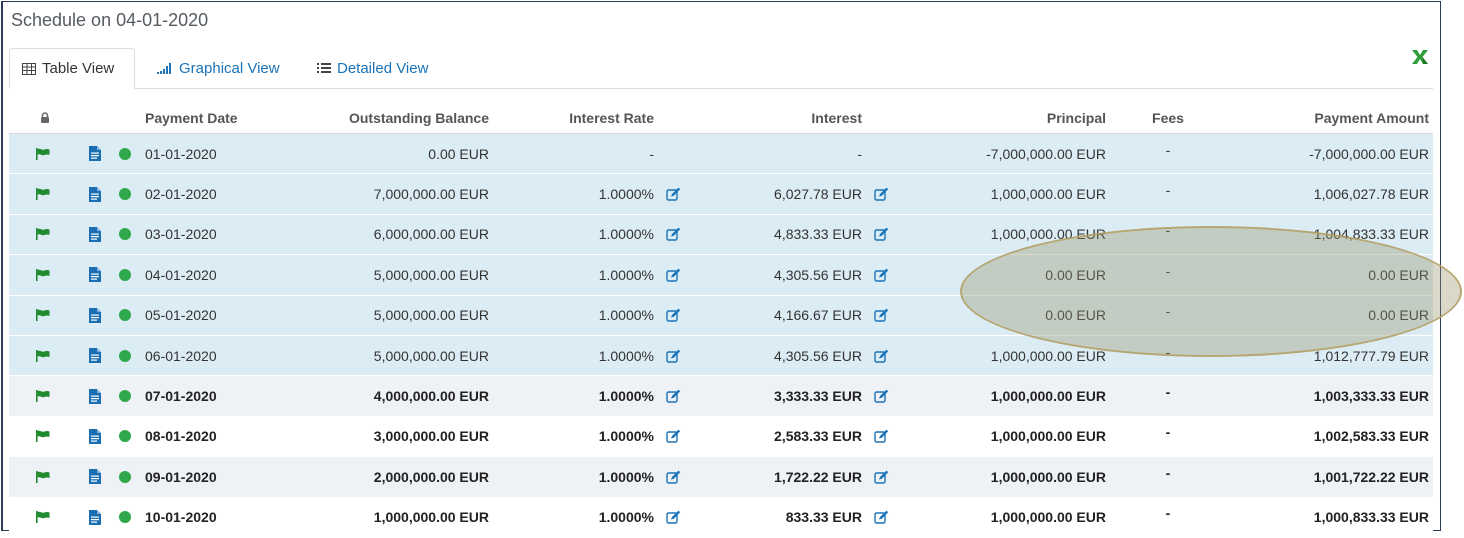  I want to click on principal-cell: 0.00 EUR, so click(1075, 315).